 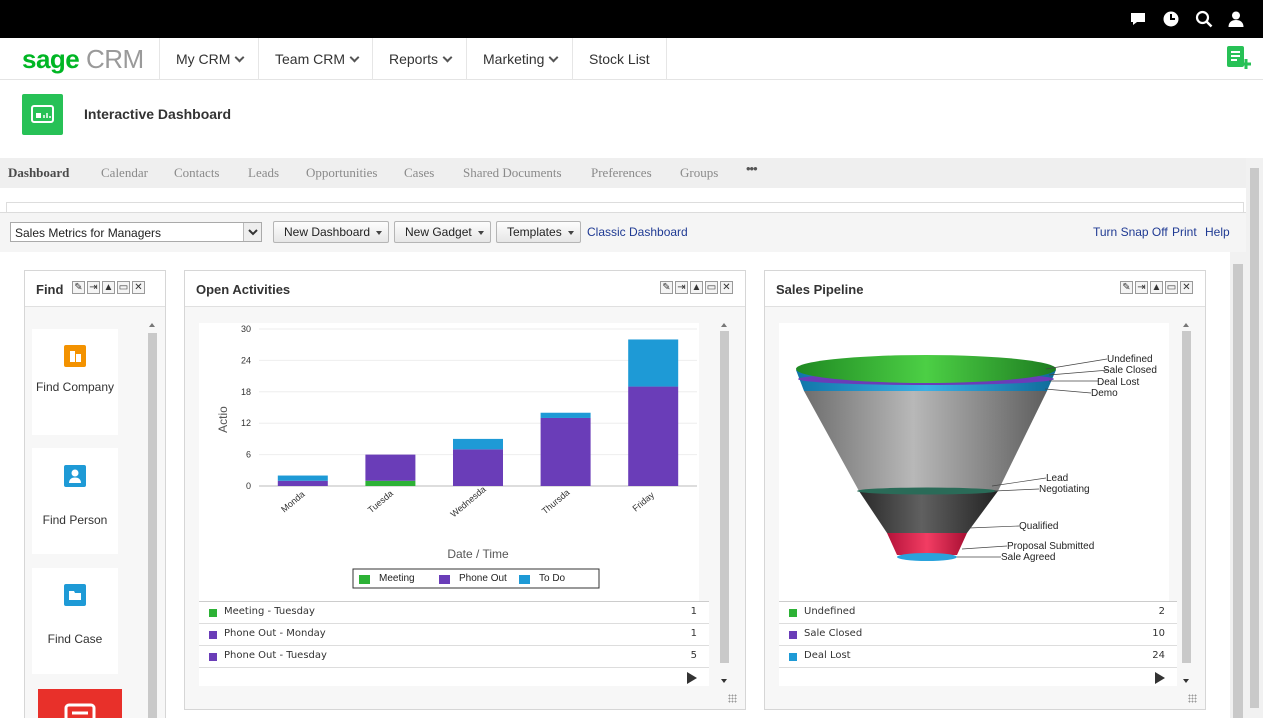 I want to click on classic-dashboard-link: Classic Dashboard, so click(x=637, y=232).